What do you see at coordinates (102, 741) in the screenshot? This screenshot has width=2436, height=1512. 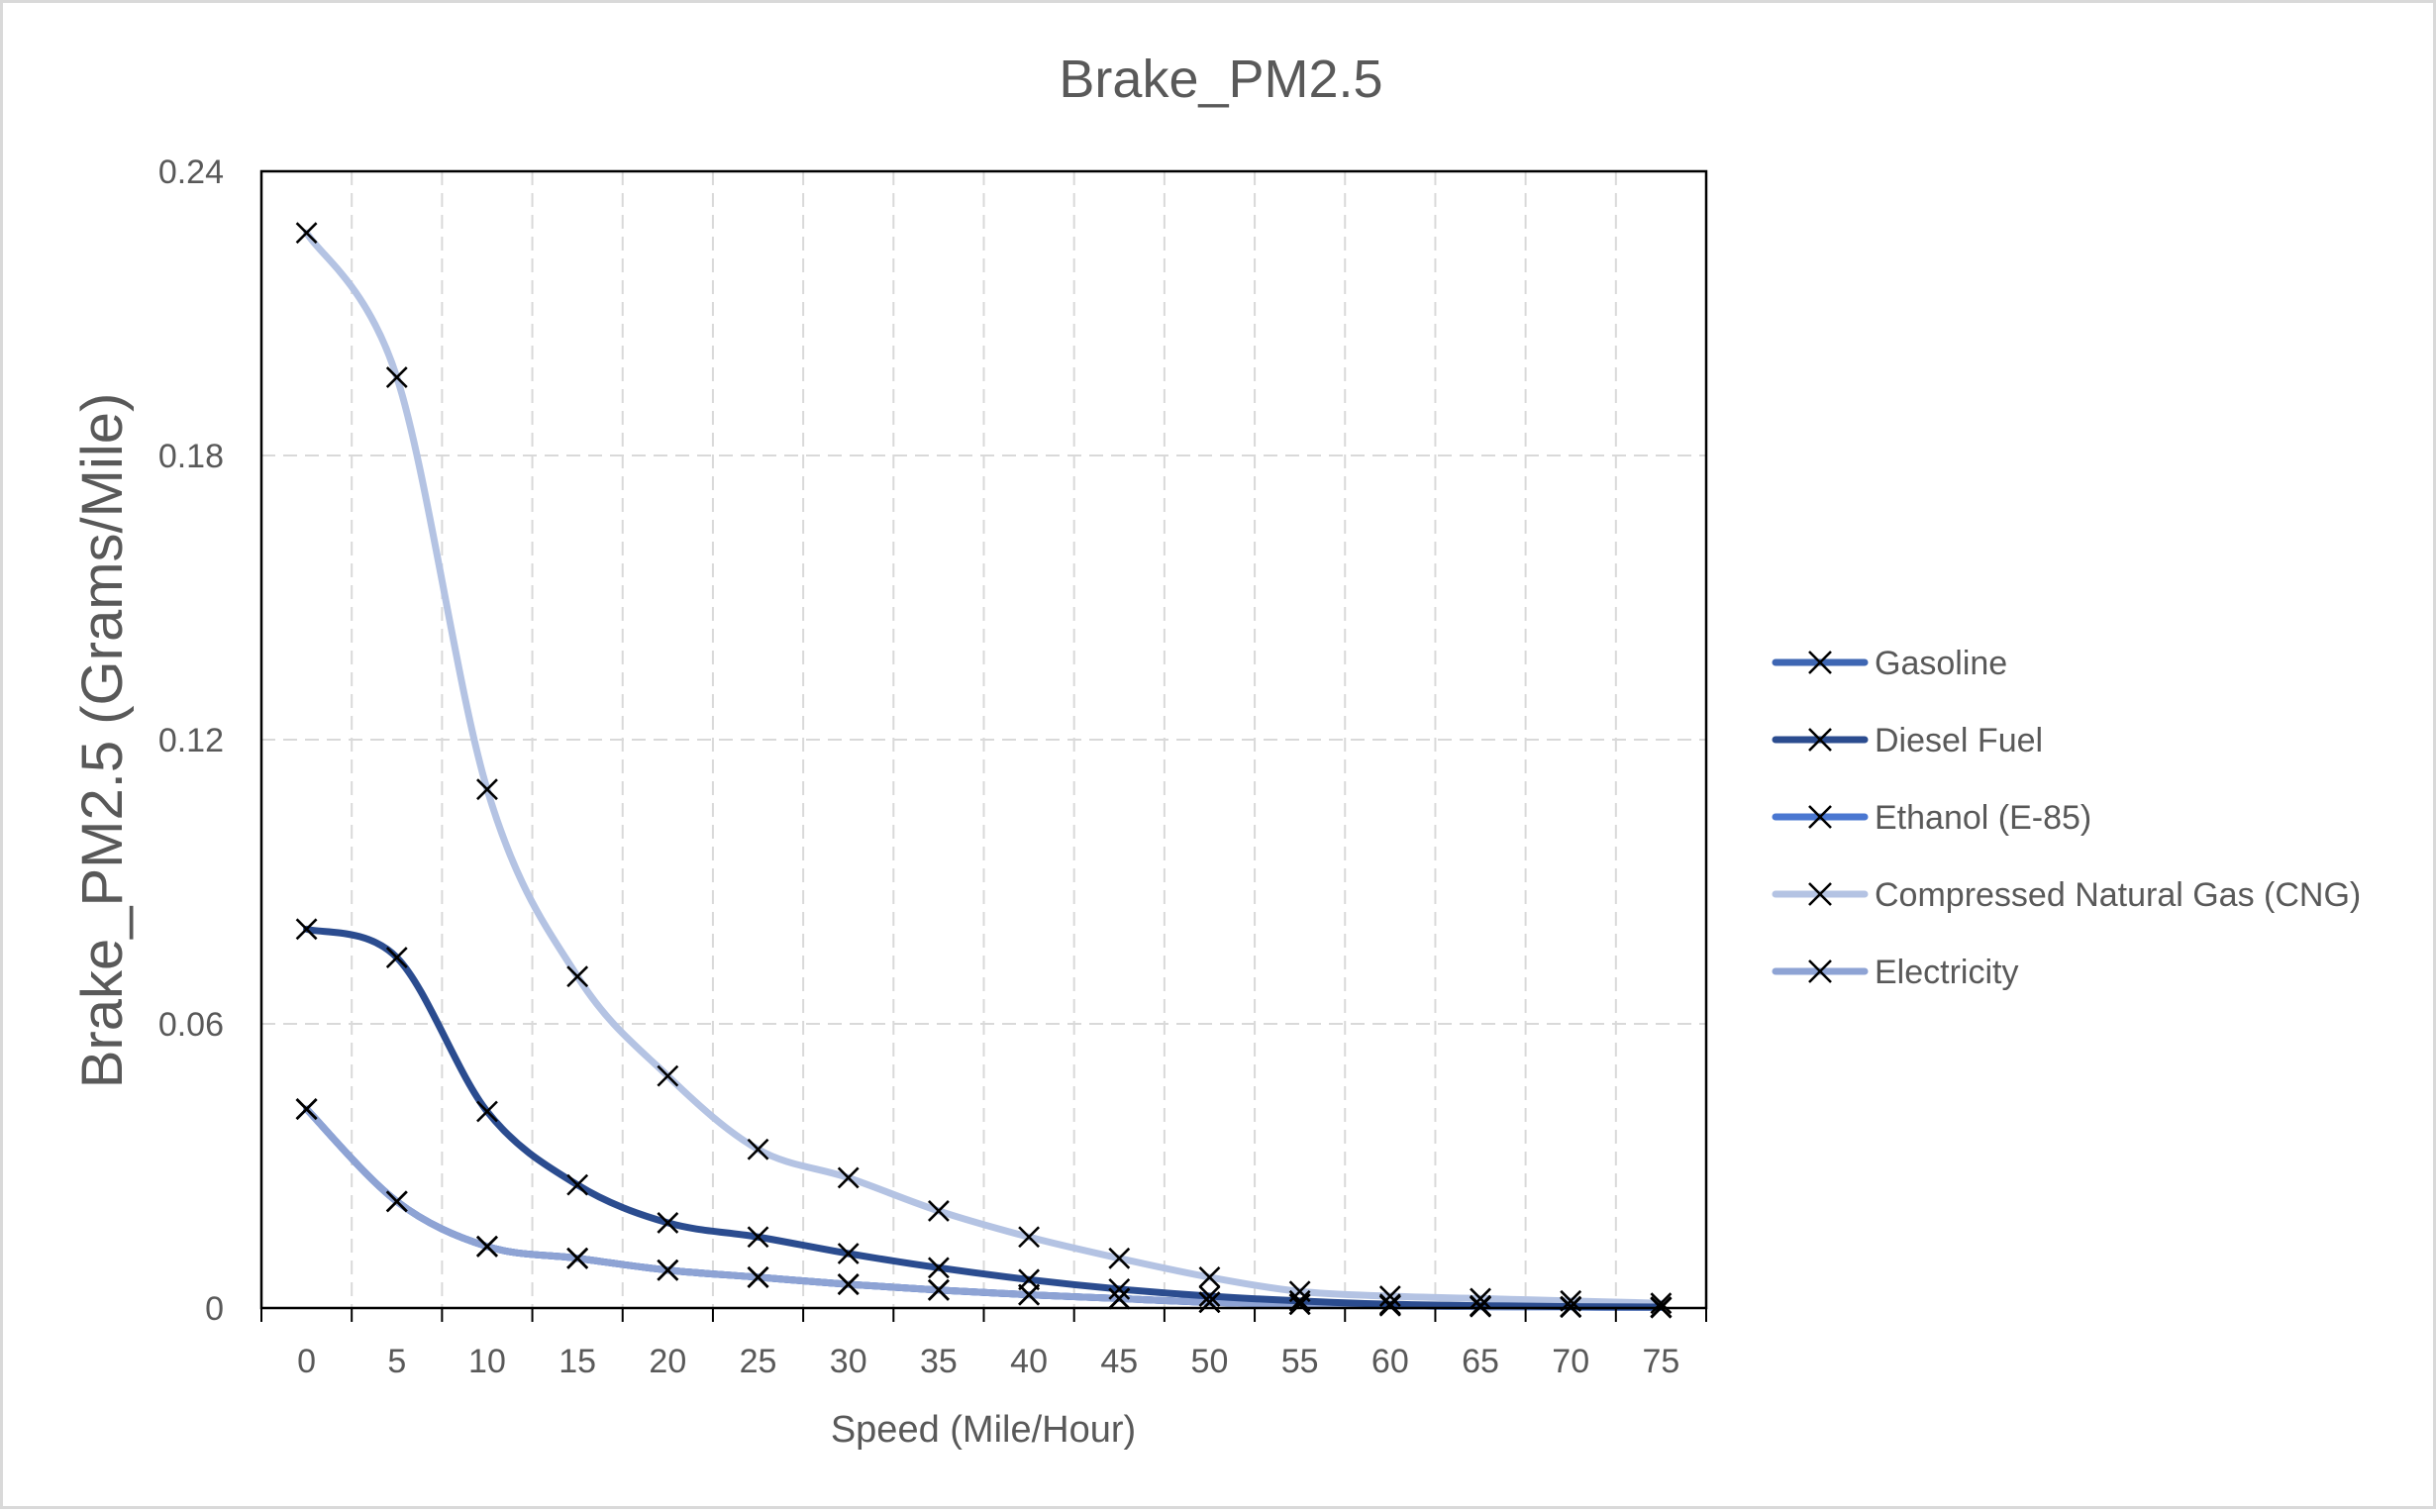 I see `y-axis-title: Brake_PM2.5 (Grams/Mile)` at bounding box center [102, 741].